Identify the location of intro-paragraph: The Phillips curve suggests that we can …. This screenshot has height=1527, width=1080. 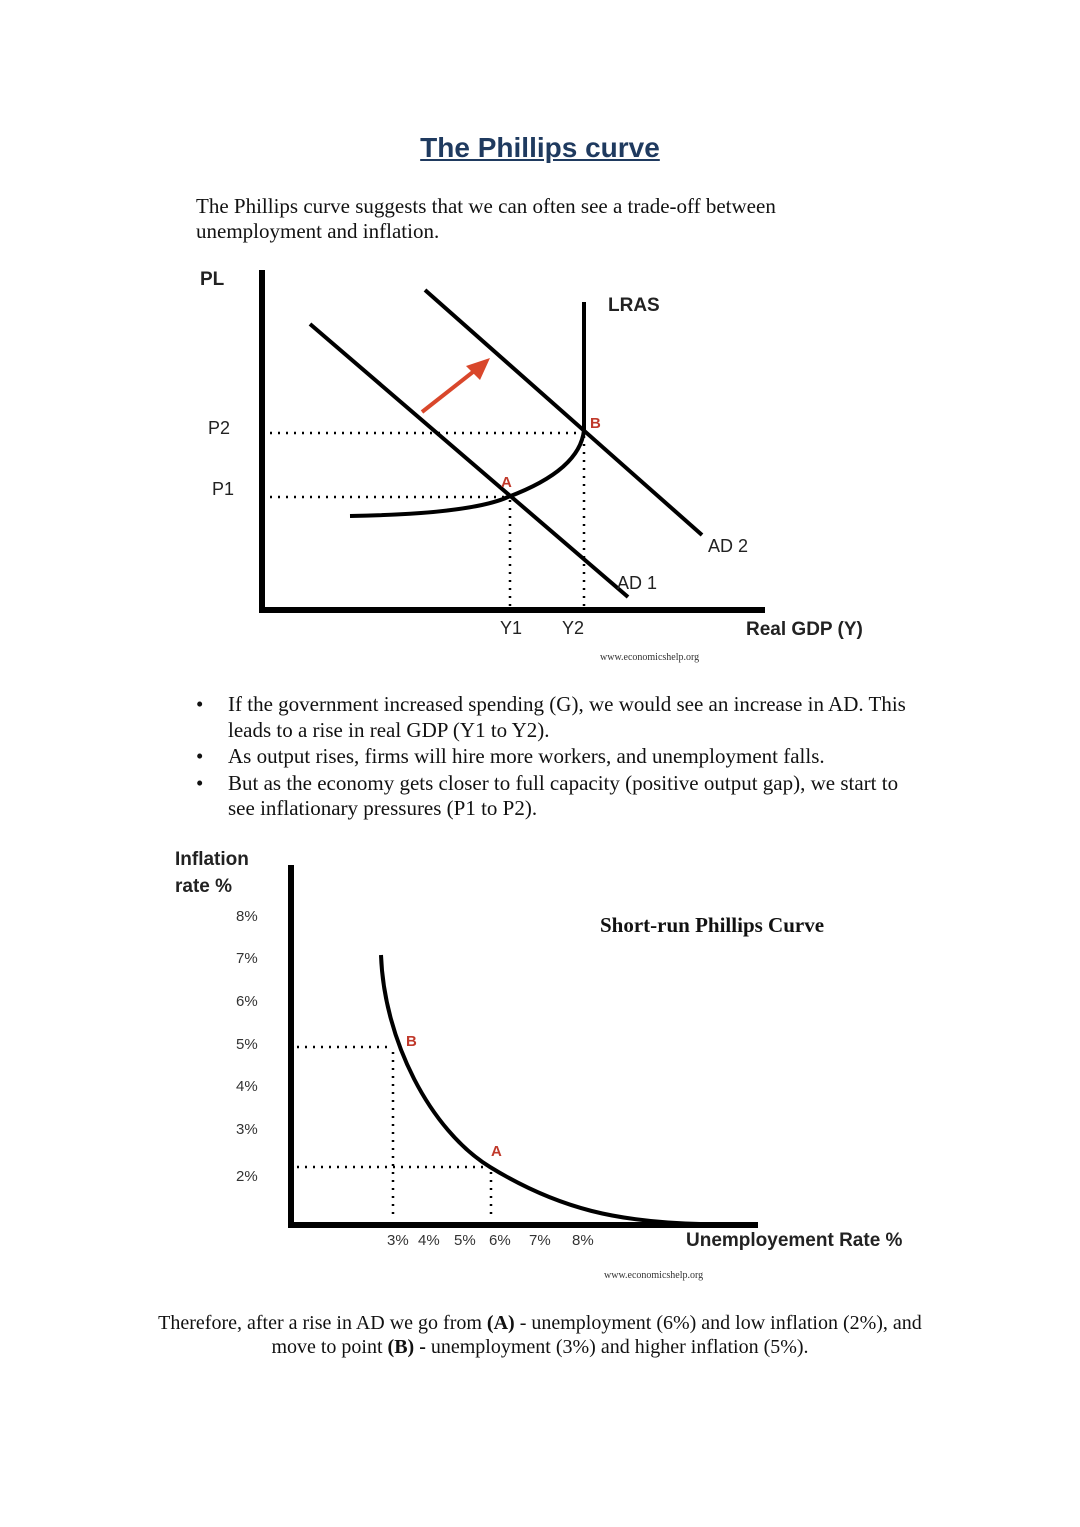
(486, 218).